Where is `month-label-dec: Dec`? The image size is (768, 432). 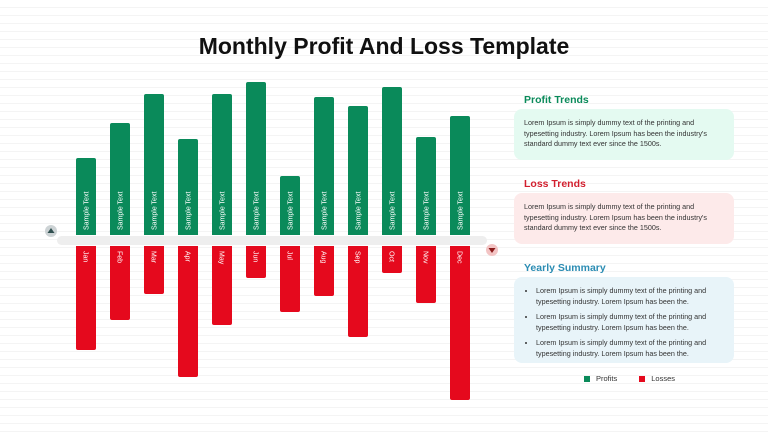
month-label-dec: Dec is located at coordinates (459, 257).